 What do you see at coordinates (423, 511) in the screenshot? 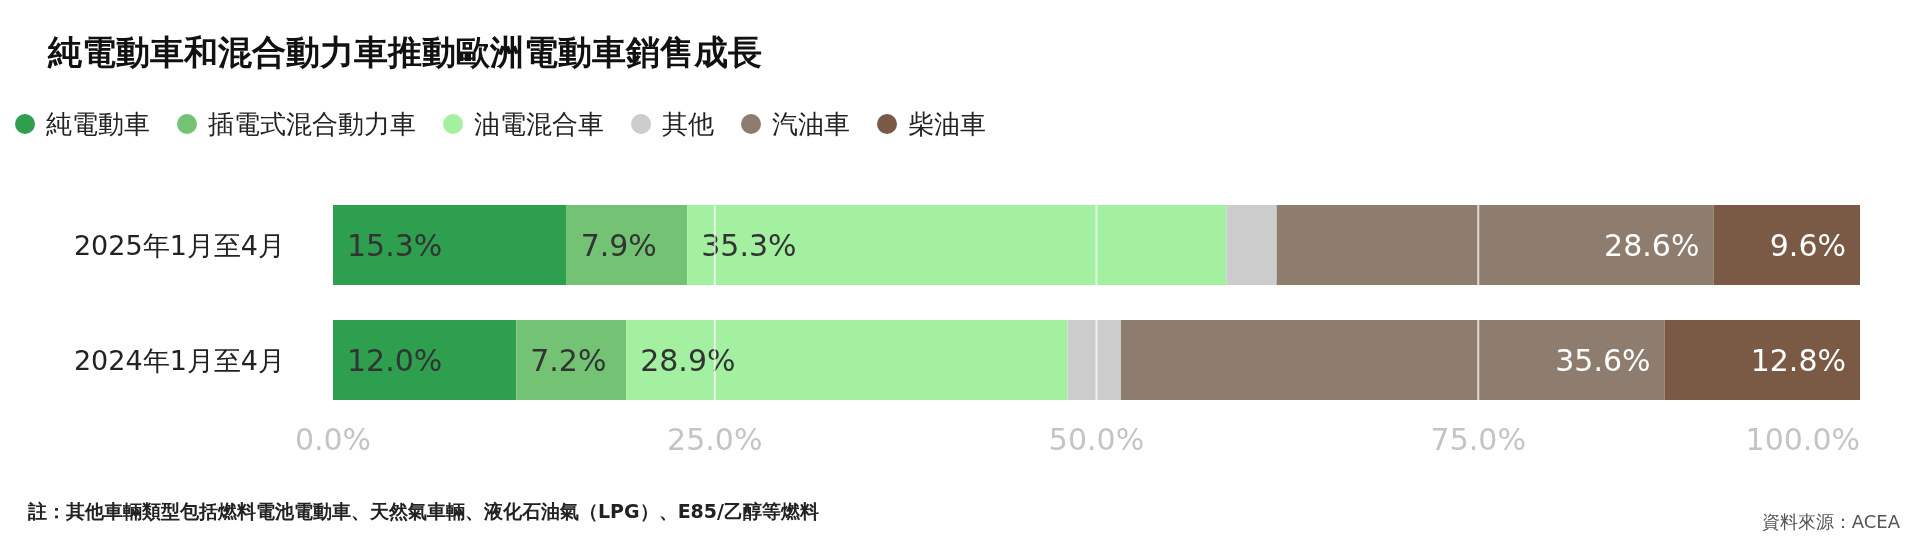
I see `text: 註：其他車輛類型包括燃料電池電動車、天然氣車輛、液化石油氣（LPG）、E85/乙醇等燃料` at bounding box center [423, 511].